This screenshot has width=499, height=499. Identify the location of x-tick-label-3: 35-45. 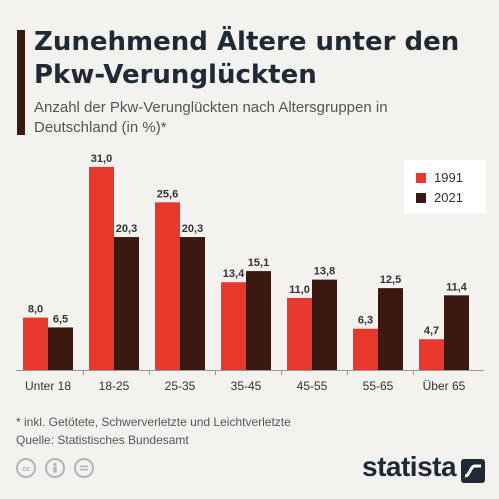
(246, 386).